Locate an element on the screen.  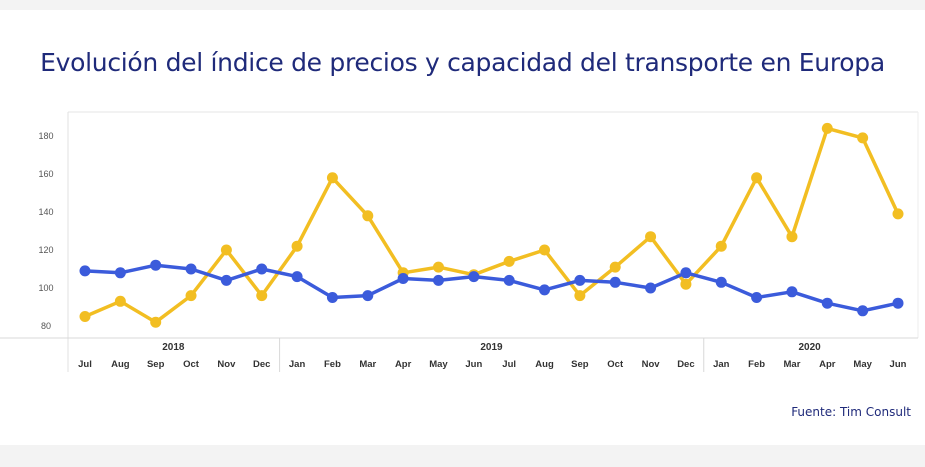
year-label: 2018 is located at coordinates (173, 347).